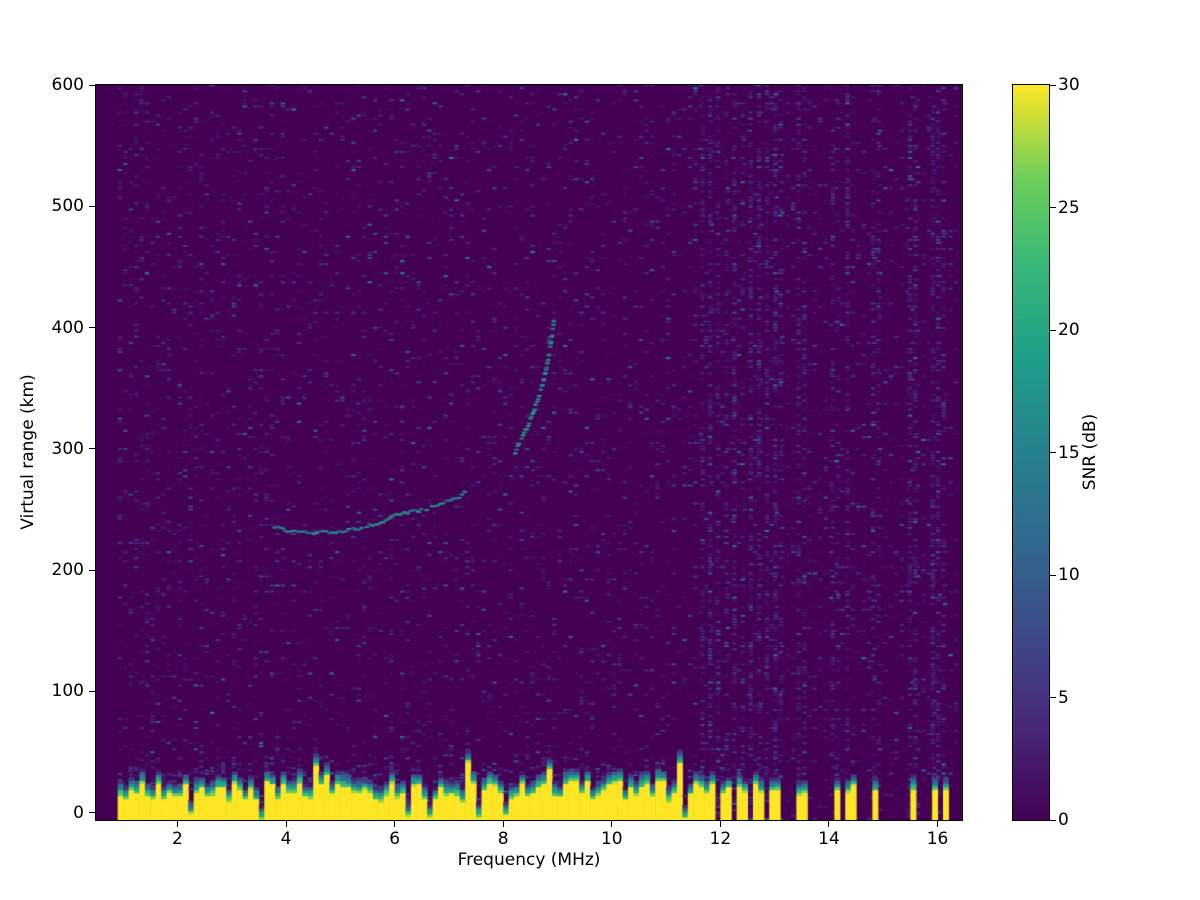 Image resolution: width=1200 pixels, height=900 pixels. What do you see at coordinates (28, 452) in the screenshot?
I see `y-axis-label: Virtual range (km)` at bounding box center [28, 452].